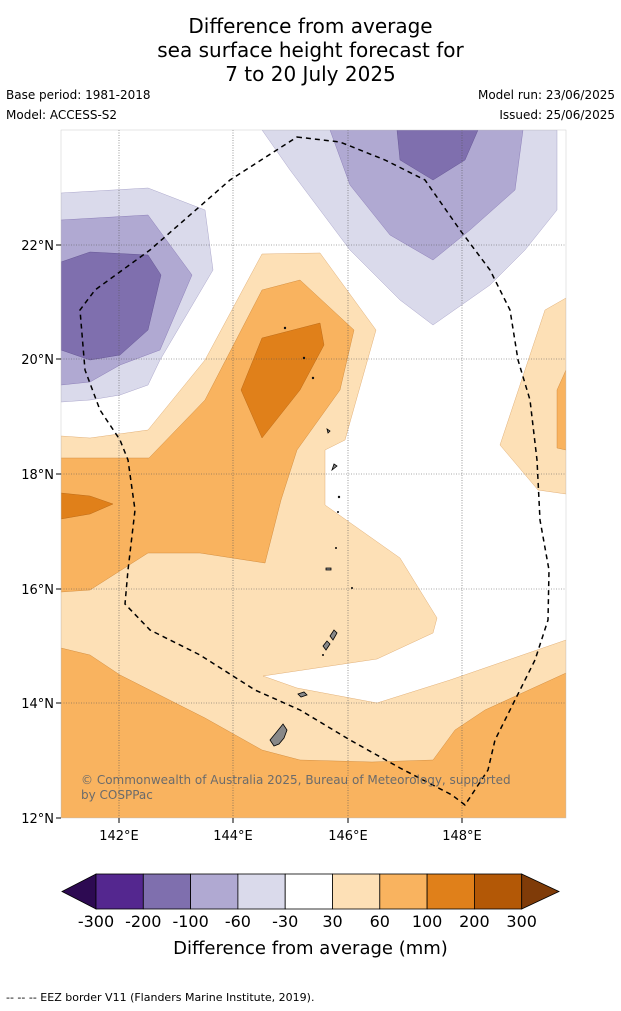 The height and width of the screenshot is (1011, 621). I want to click on latitude-labels: 22°N 20°N 18°N 16°N 14°N 12°N, so click(37, 533).